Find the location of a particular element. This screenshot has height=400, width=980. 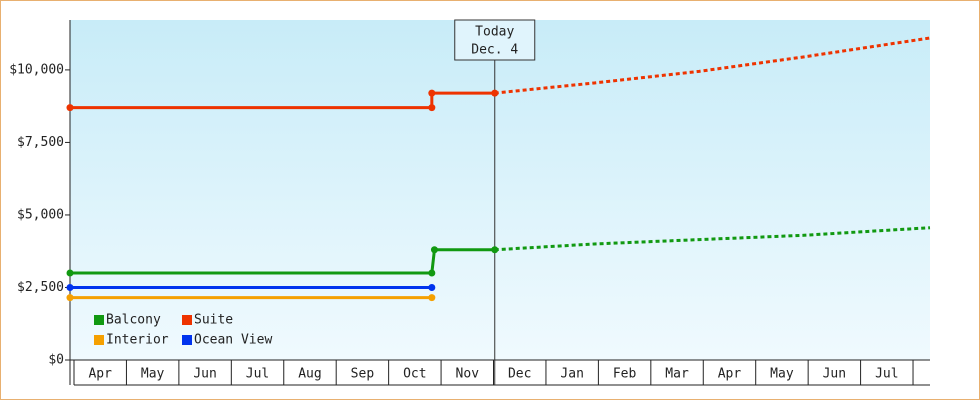

x-tick-label: Nov is located at coordinates (468, 374).